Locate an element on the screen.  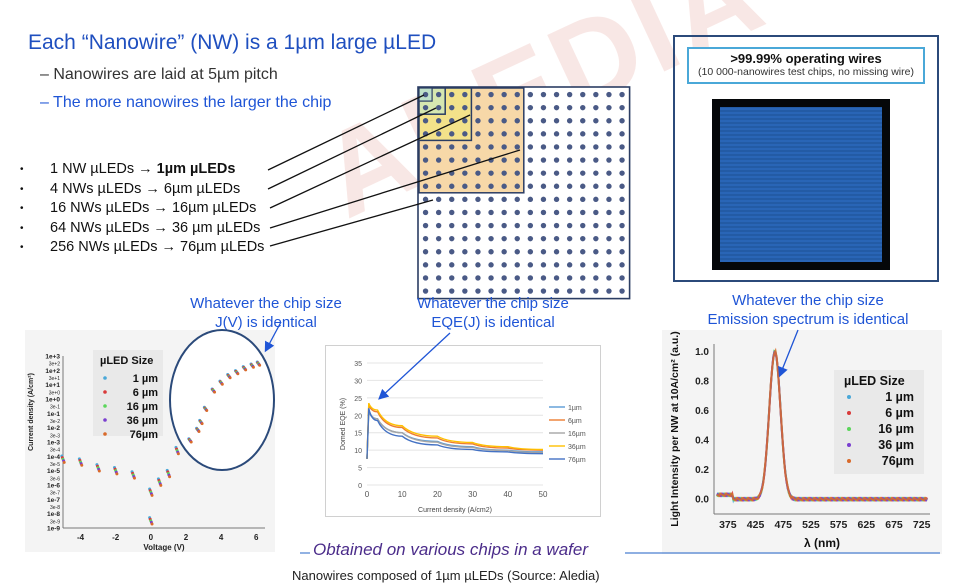
eqe-y-tick-label: 5 is located at coordinates (360, 469).